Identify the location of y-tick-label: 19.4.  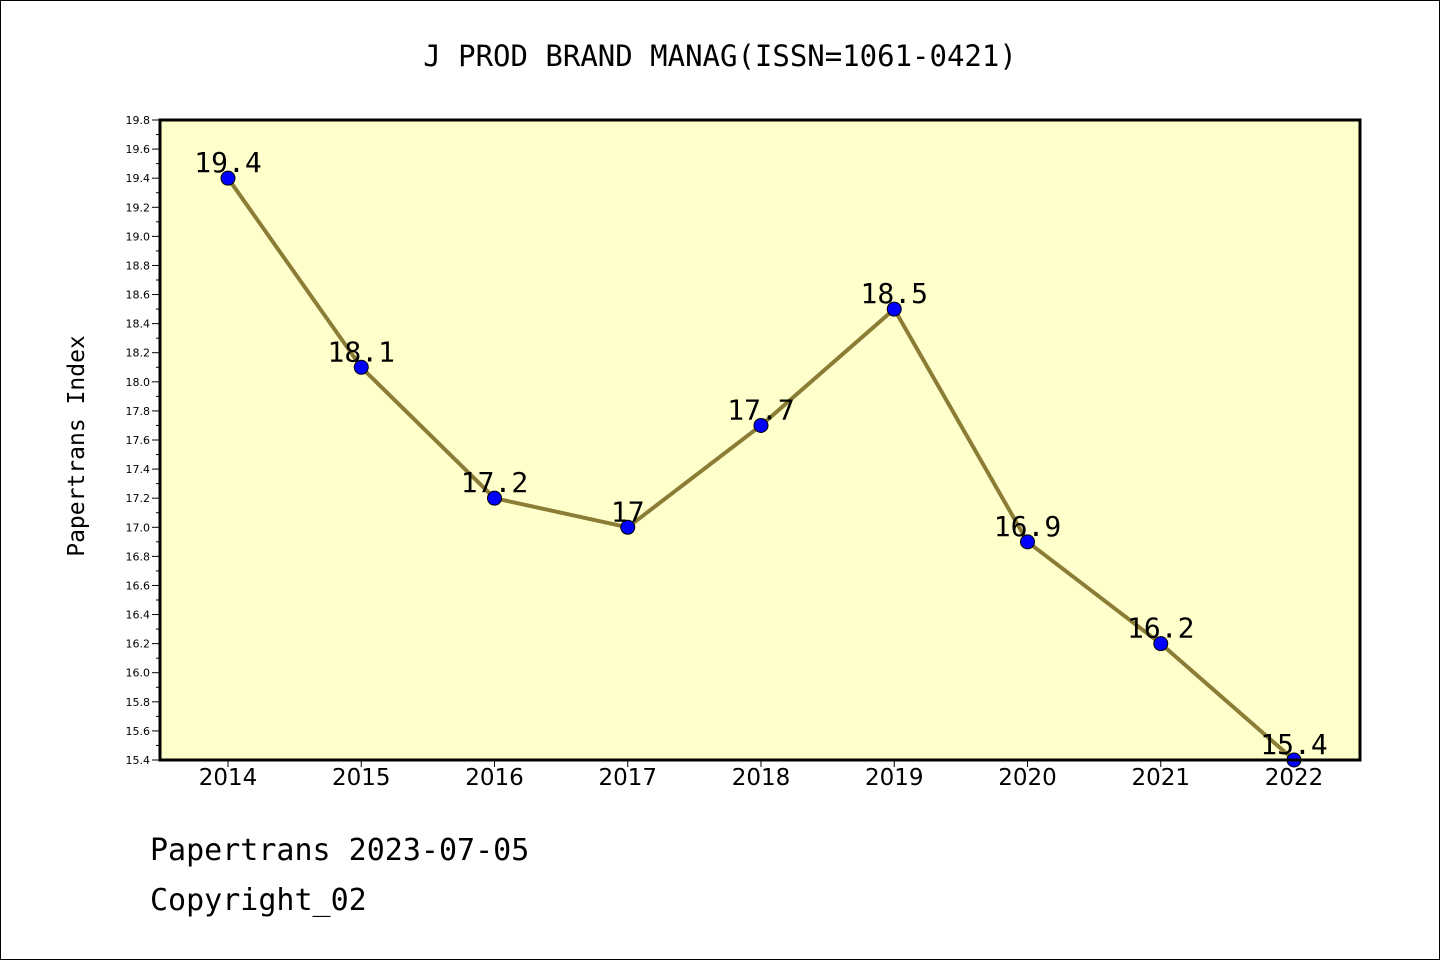
(138, 178).